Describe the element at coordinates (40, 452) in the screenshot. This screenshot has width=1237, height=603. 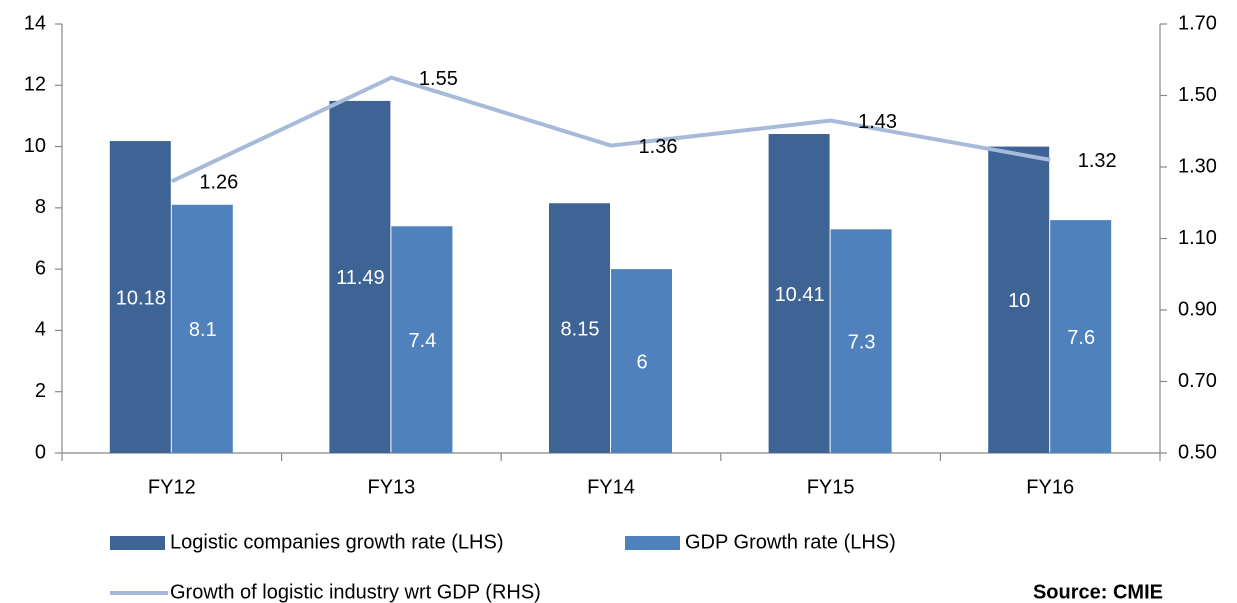
I see `y-tick-label: 0` at that location.